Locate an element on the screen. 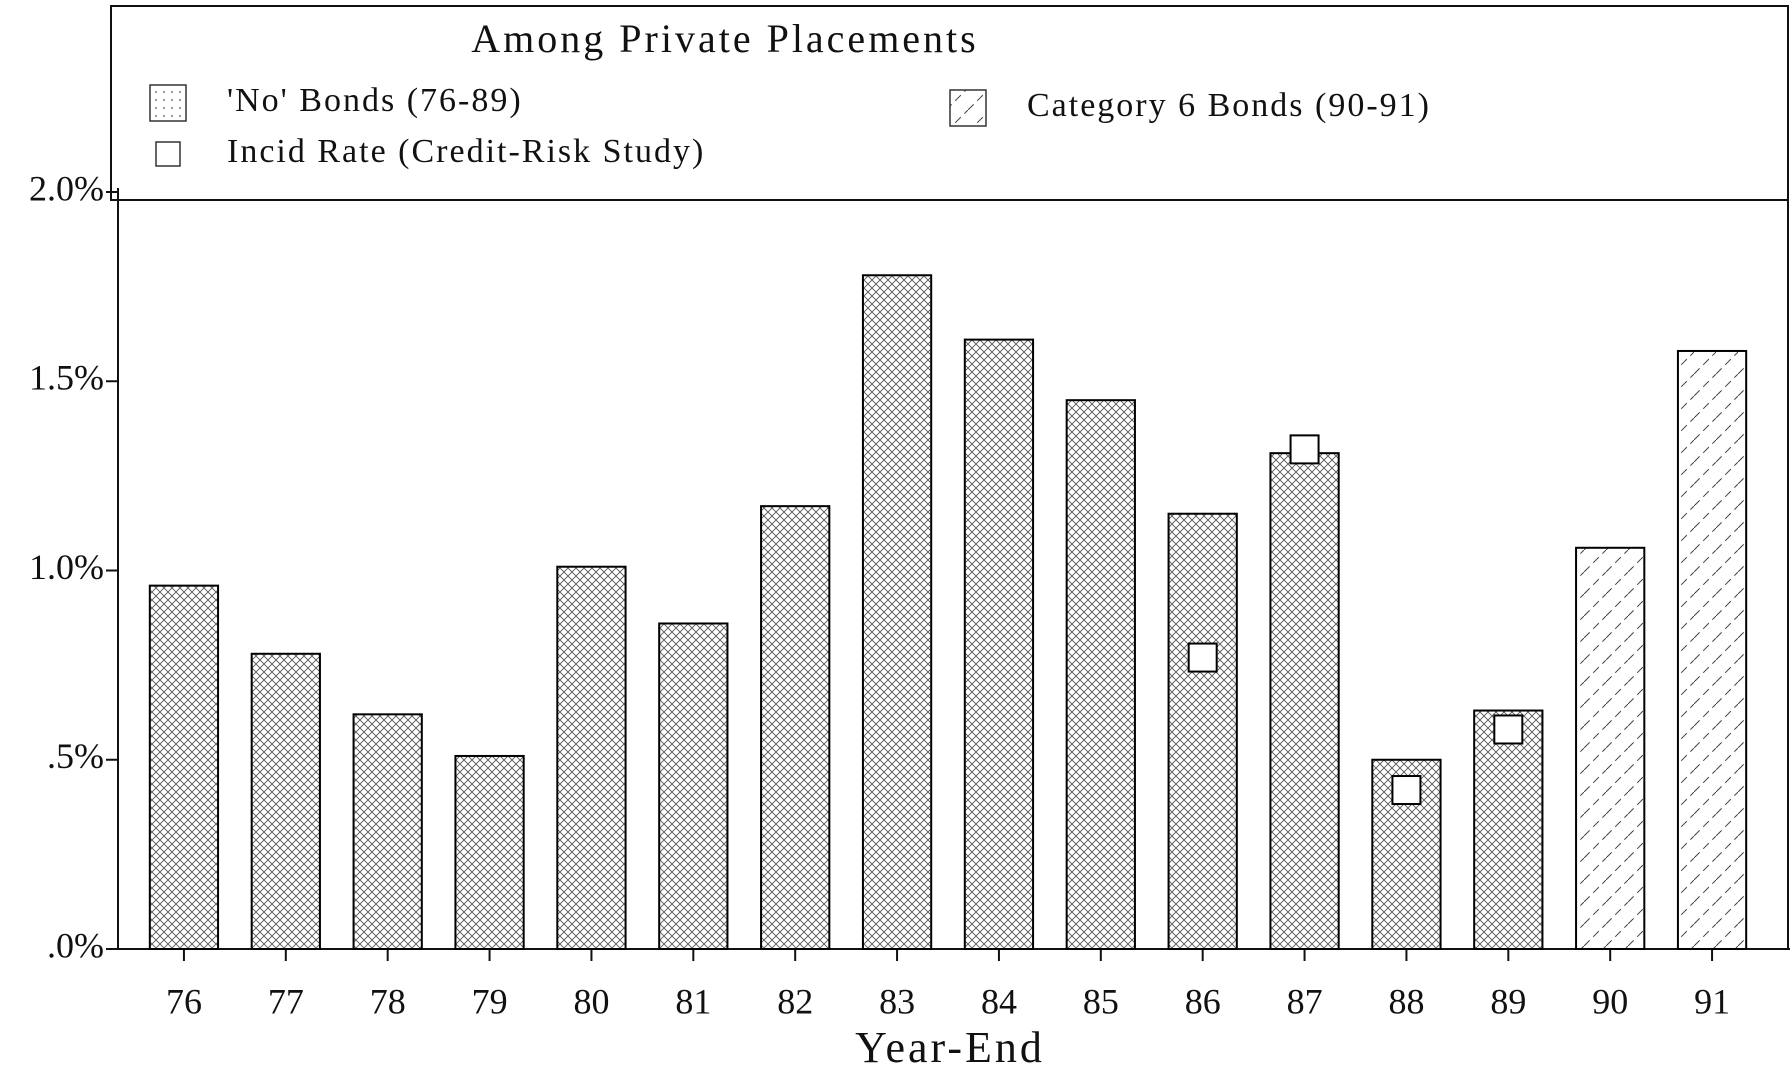 This screenshot has width=1792, height=1077. y-tick-label: .0% is located at coordinates (75, 945).